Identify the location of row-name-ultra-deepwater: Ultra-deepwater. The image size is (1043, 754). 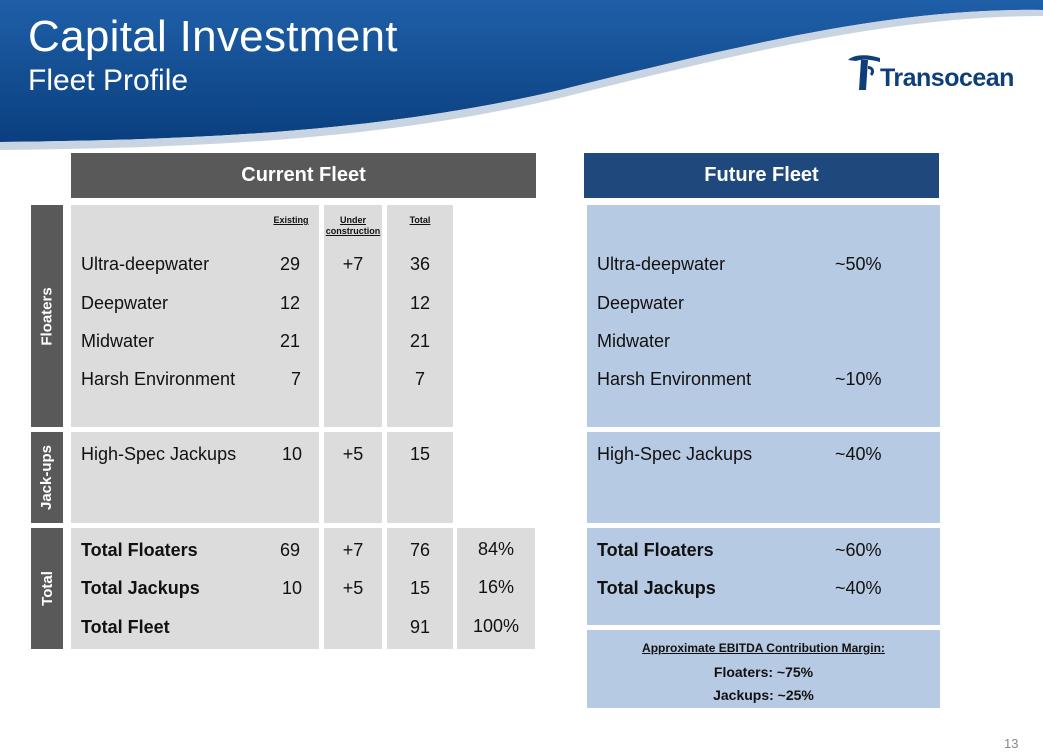
(145, 264).